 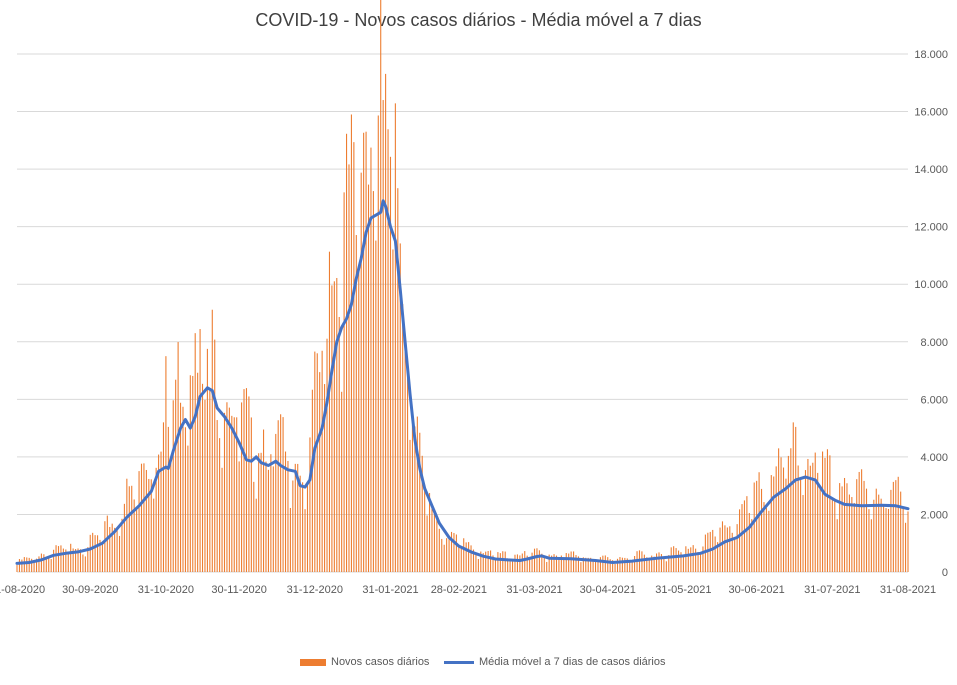 What do you see at coordinates (934, 343) in the screenshot?
I see `y-tick-label: 8.000` at bounding box center [934, 343].